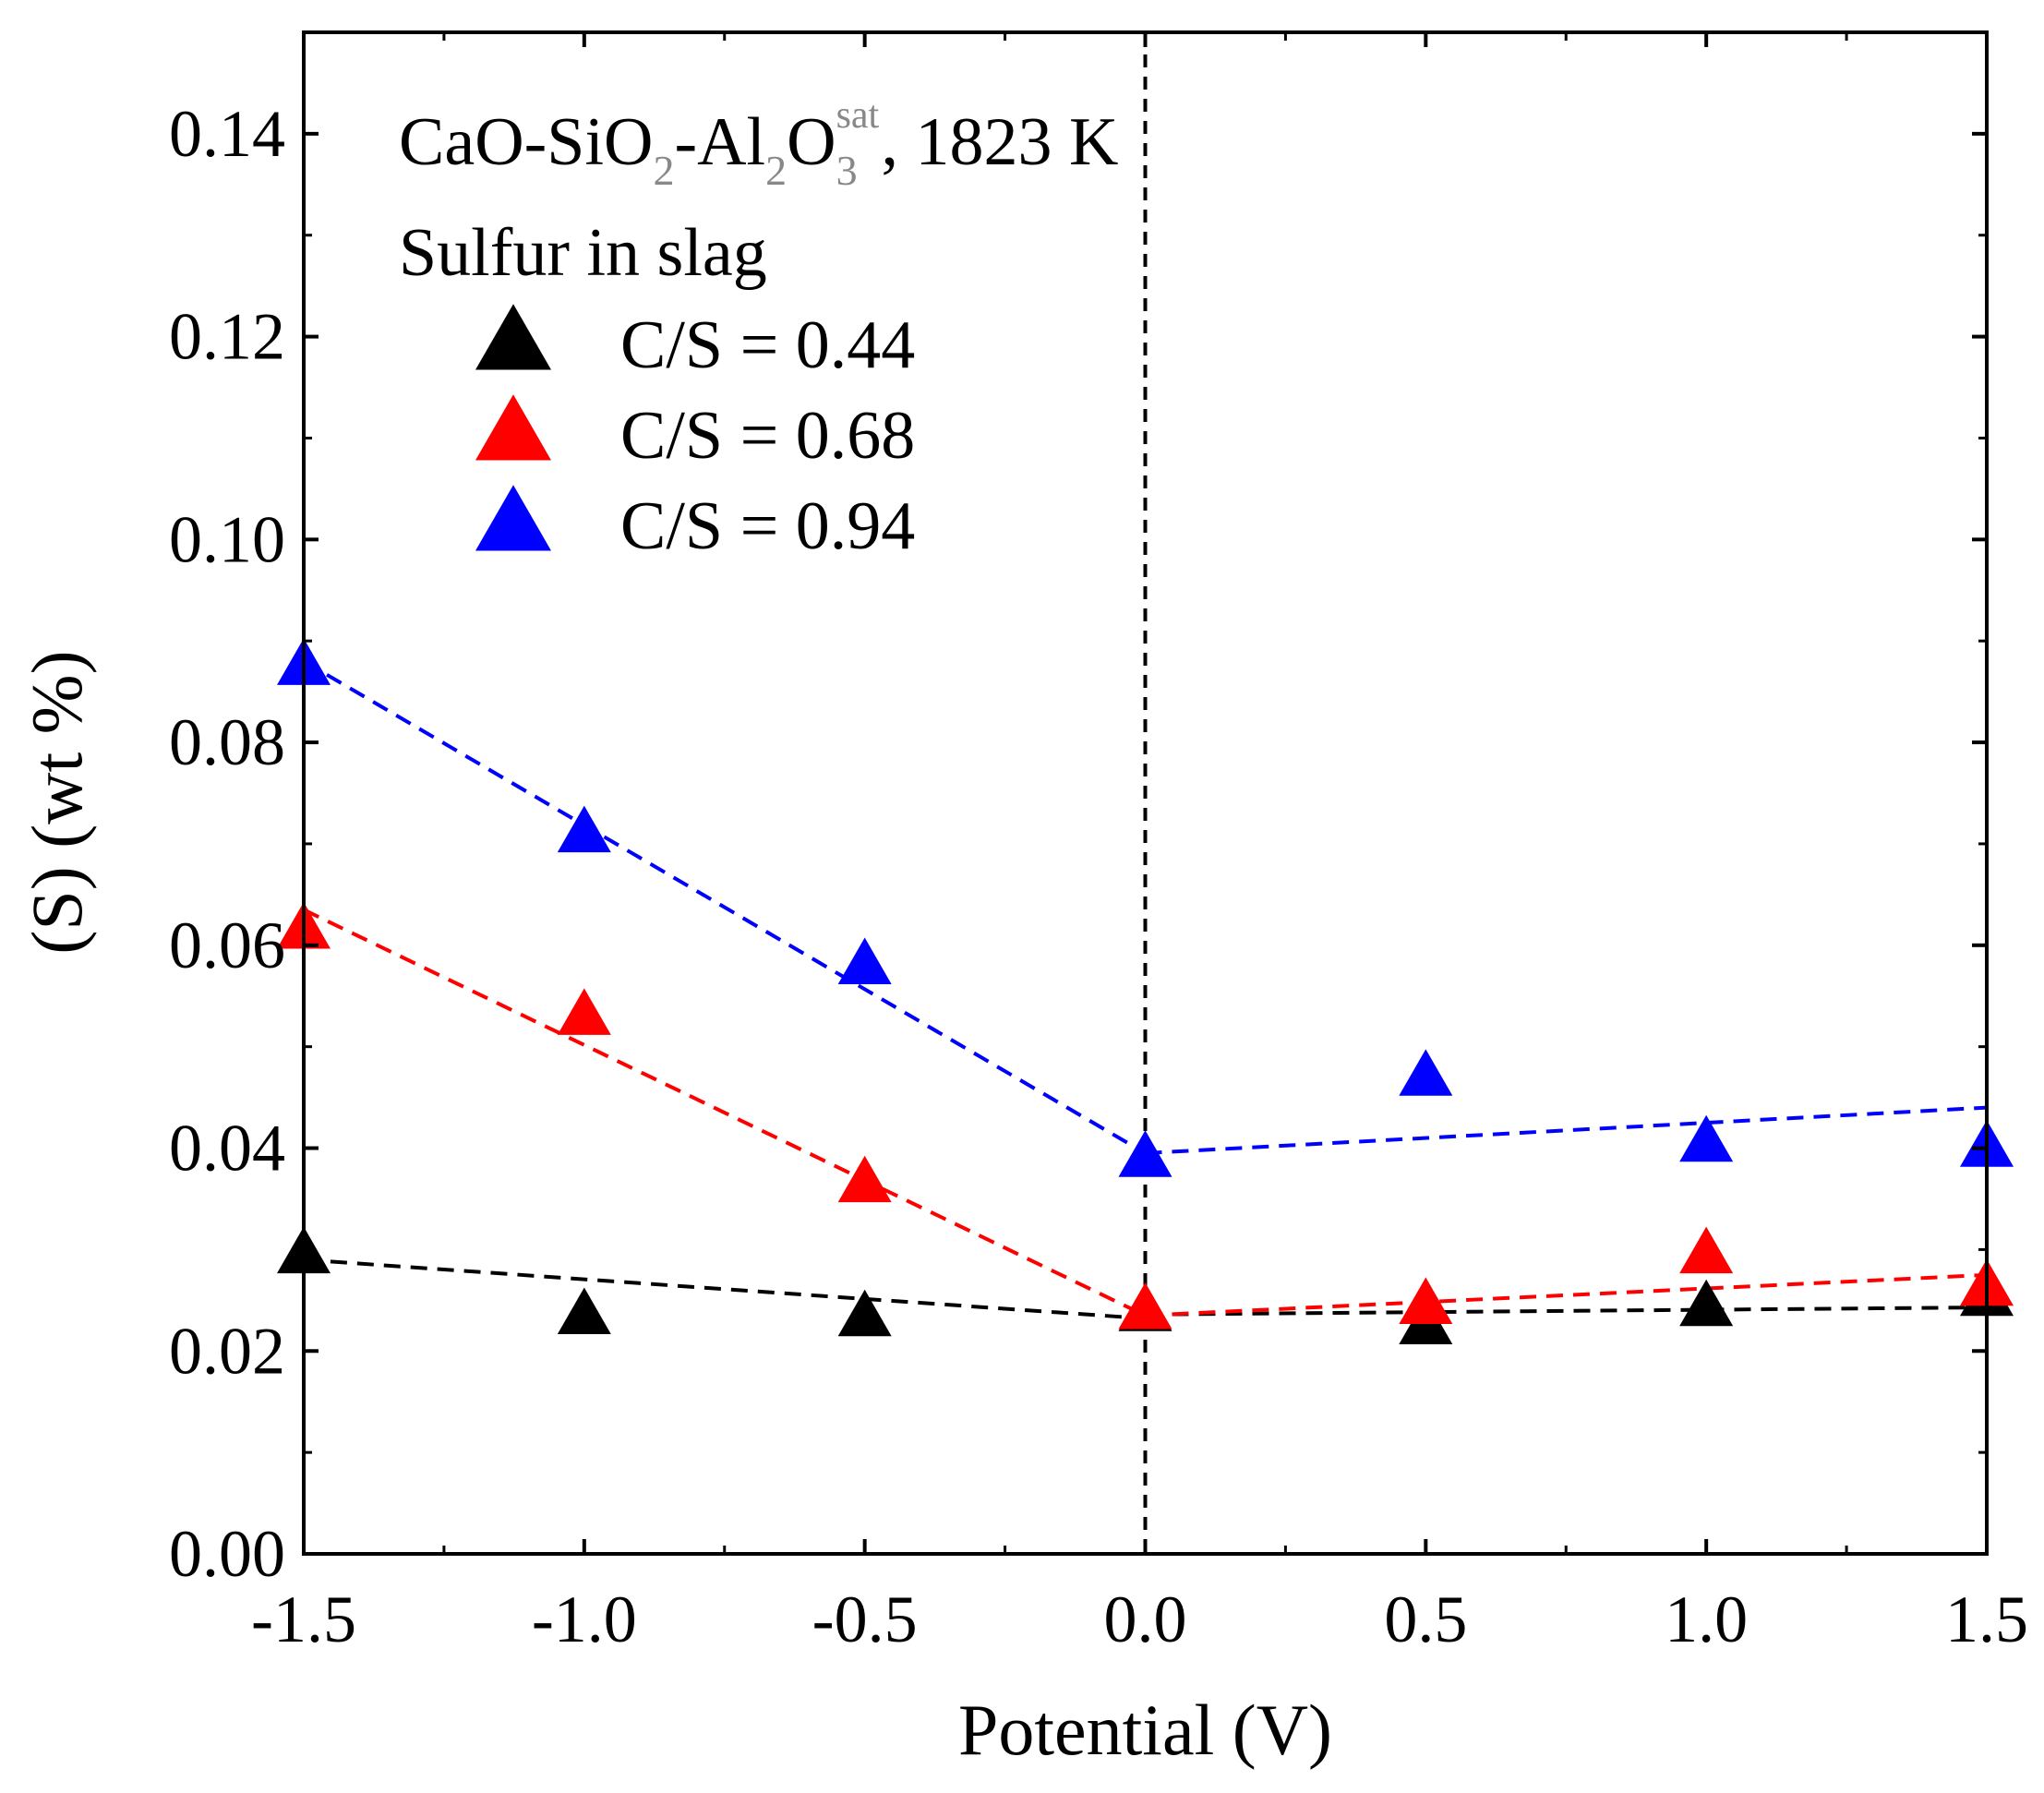 This screenshot has height=1793, width=2044. What do you see at coordinates (1146, 1619) in the screenshot?
I see `x-tick-label: 0.0` at bounding box center [1146, 1619].